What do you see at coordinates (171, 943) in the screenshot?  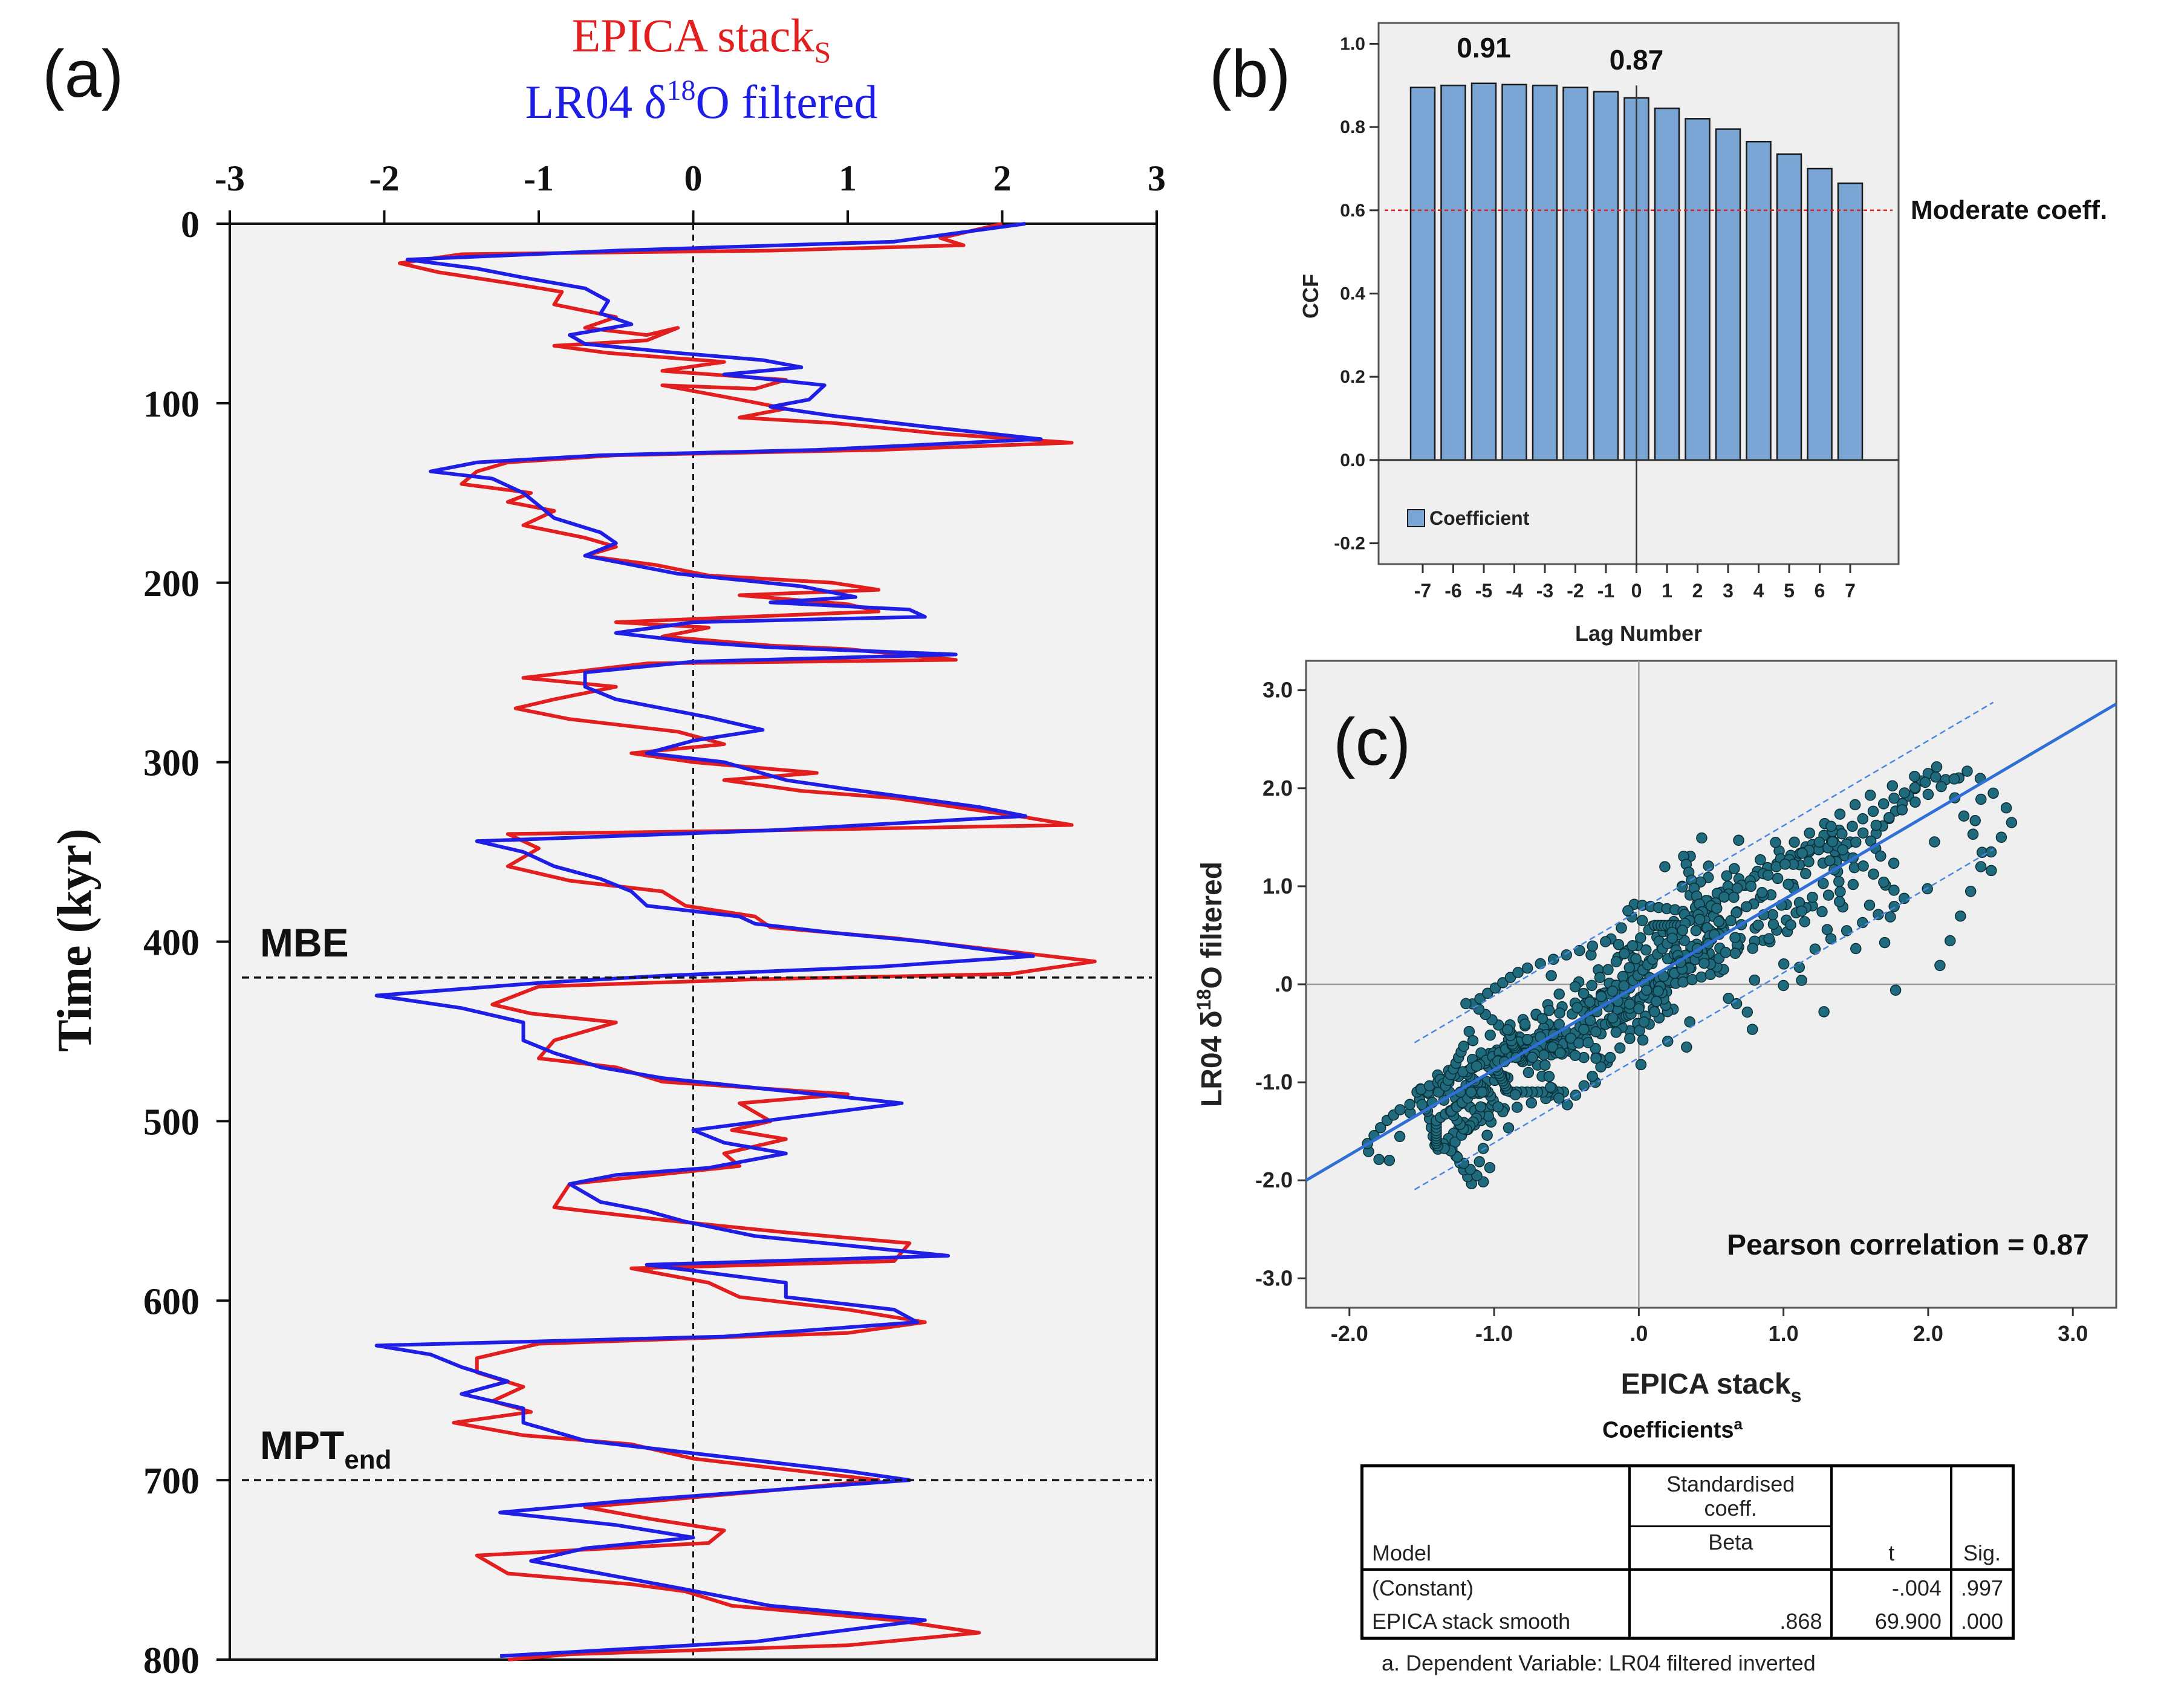 I see `y-tick-label: 400` at bounding box center [171, 943].